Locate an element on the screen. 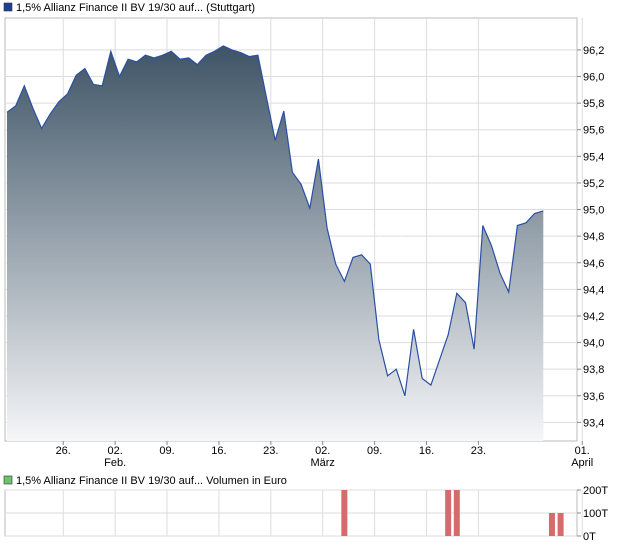  y-tick-label: 94,6 is located at coordinates (593, 264).